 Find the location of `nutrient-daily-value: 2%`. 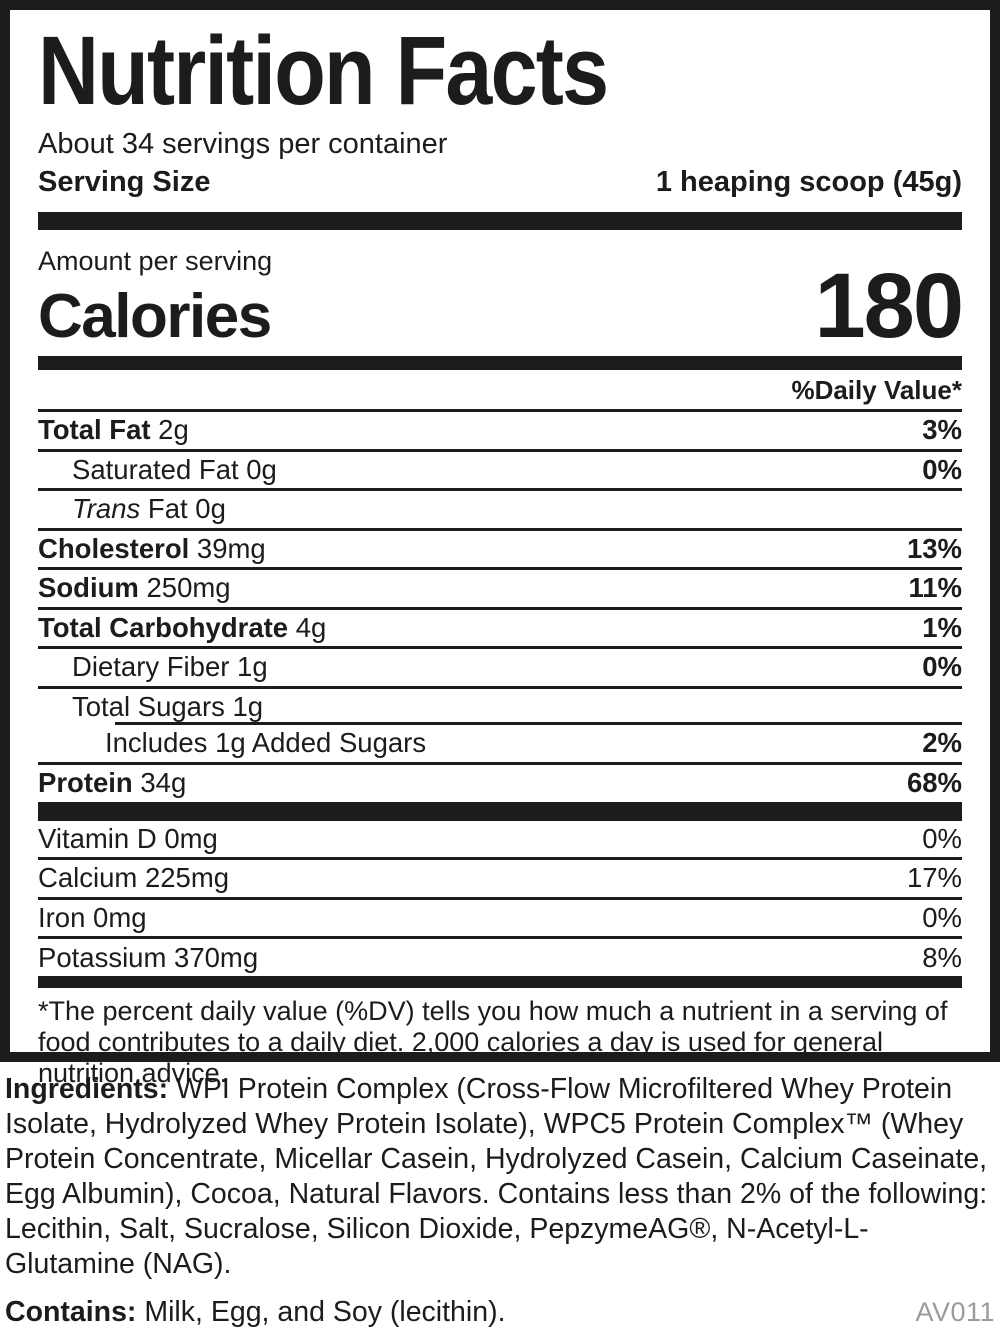

nutrient-daily-value: 2% is located at coordinates (942, 743).